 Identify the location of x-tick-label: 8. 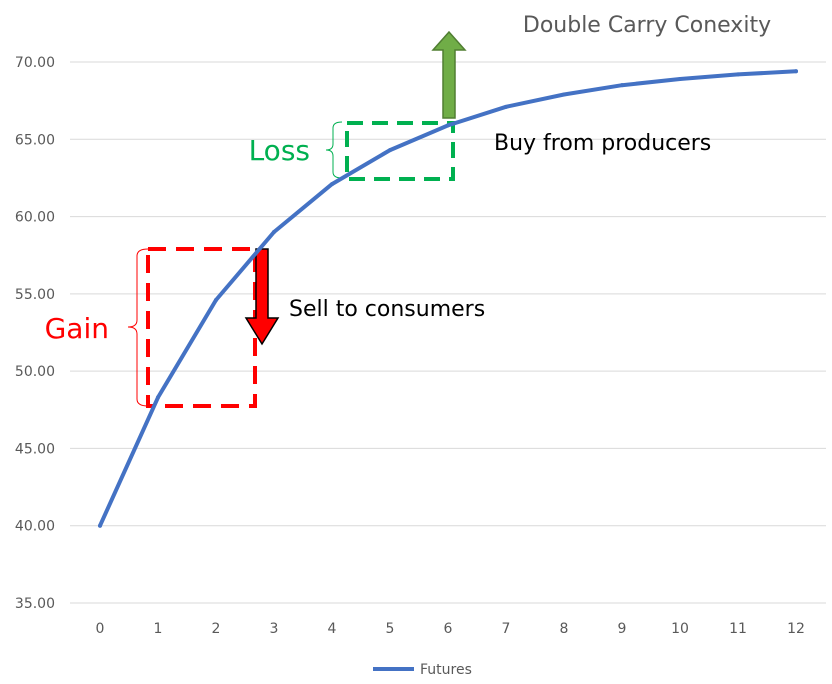
(564, 629).